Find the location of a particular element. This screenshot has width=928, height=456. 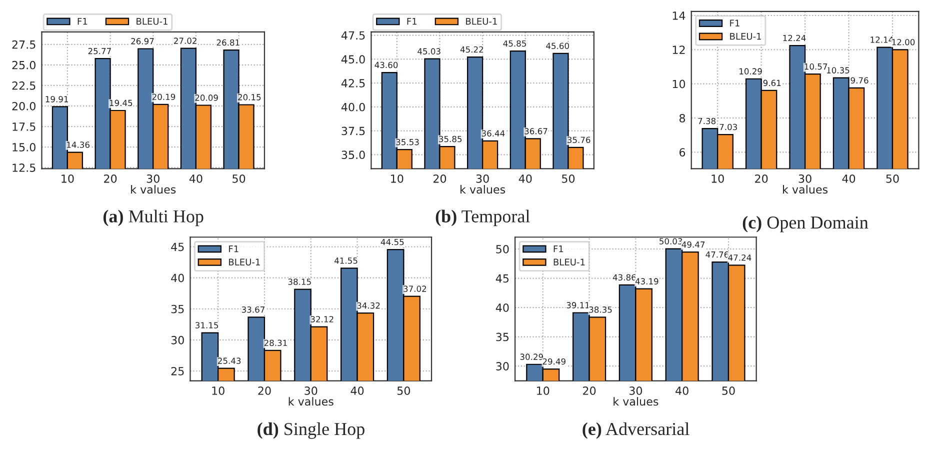

data-label: 38.15 is located at coordinates (299, 281).